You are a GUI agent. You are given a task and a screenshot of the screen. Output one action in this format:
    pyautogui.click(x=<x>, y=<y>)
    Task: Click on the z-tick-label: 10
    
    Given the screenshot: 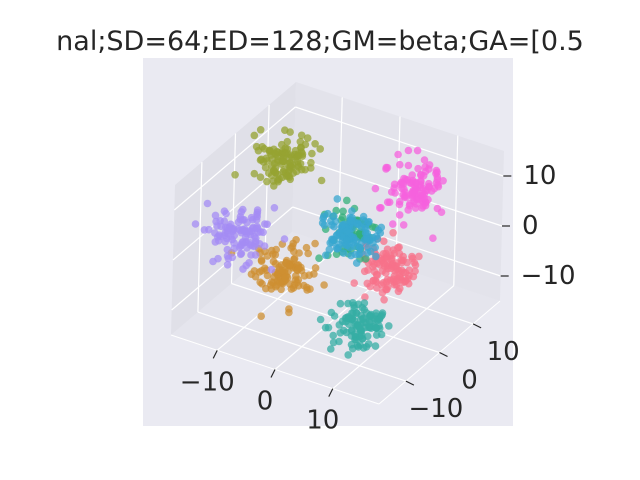 What is the action you would take?
    pyautogui.click(x=539, y=176)
    